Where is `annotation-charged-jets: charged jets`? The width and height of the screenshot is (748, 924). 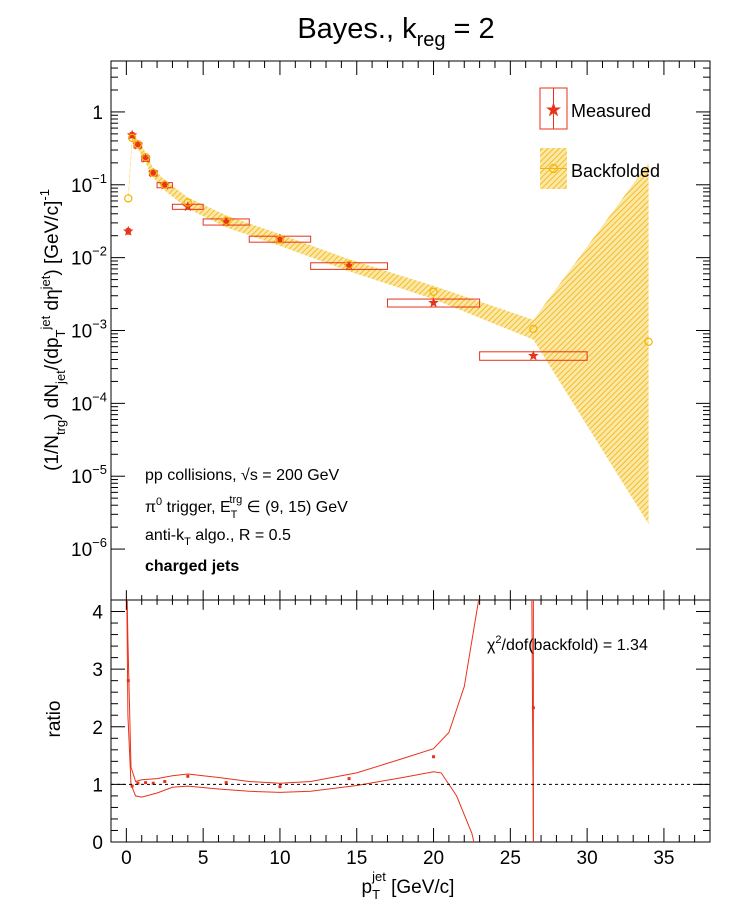
annotation-charged-jets: charged jets is located at coordinates (192, 566).